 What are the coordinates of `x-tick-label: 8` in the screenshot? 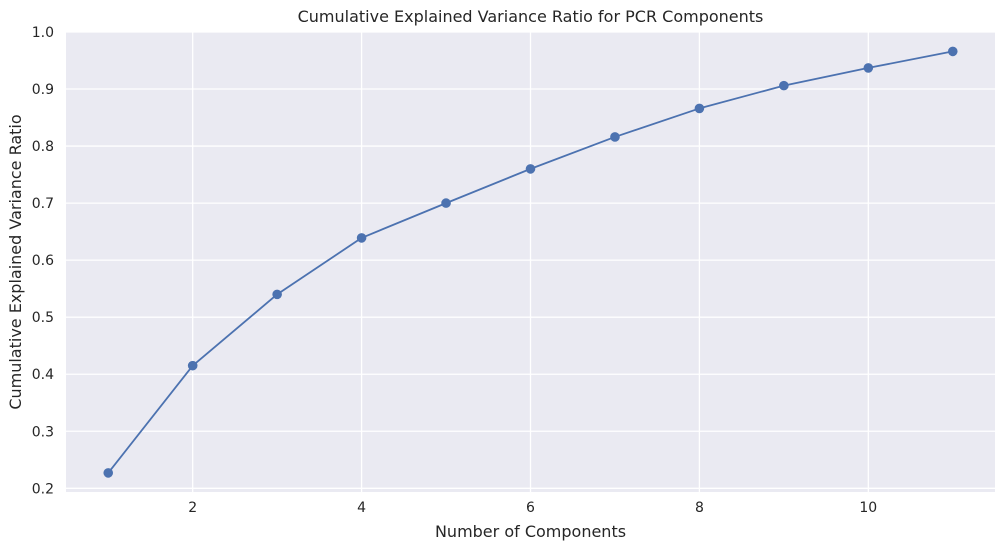 It's located at (699, 508).